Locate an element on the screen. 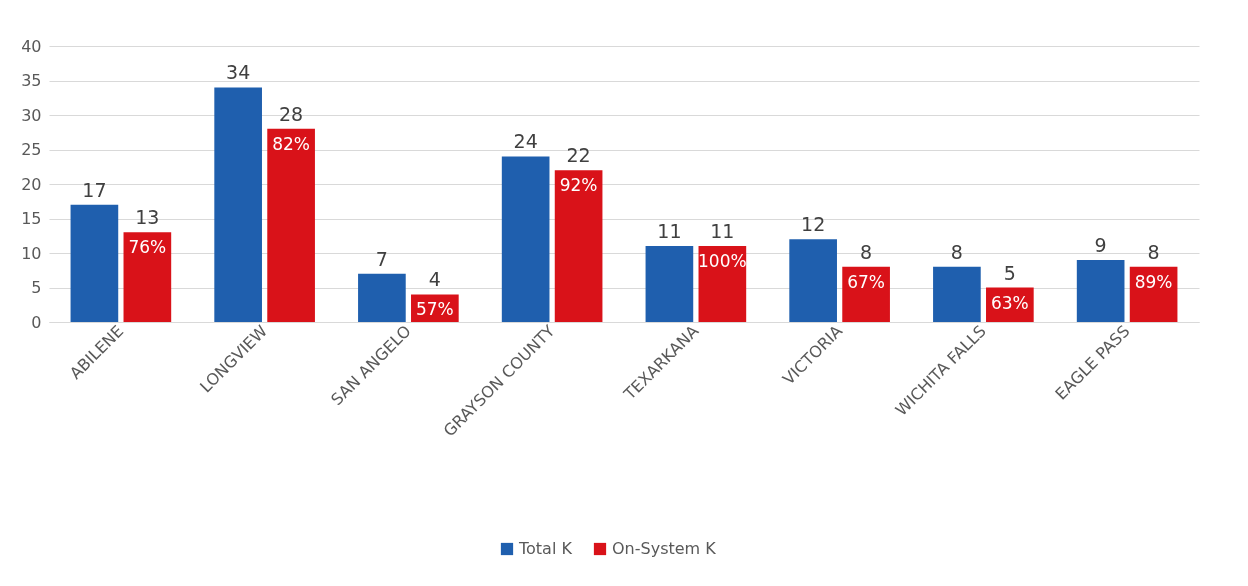 Image resolution: width=1248 pixels, height=586 pixels. data-label: 22 is located at coordinates (578, 155).